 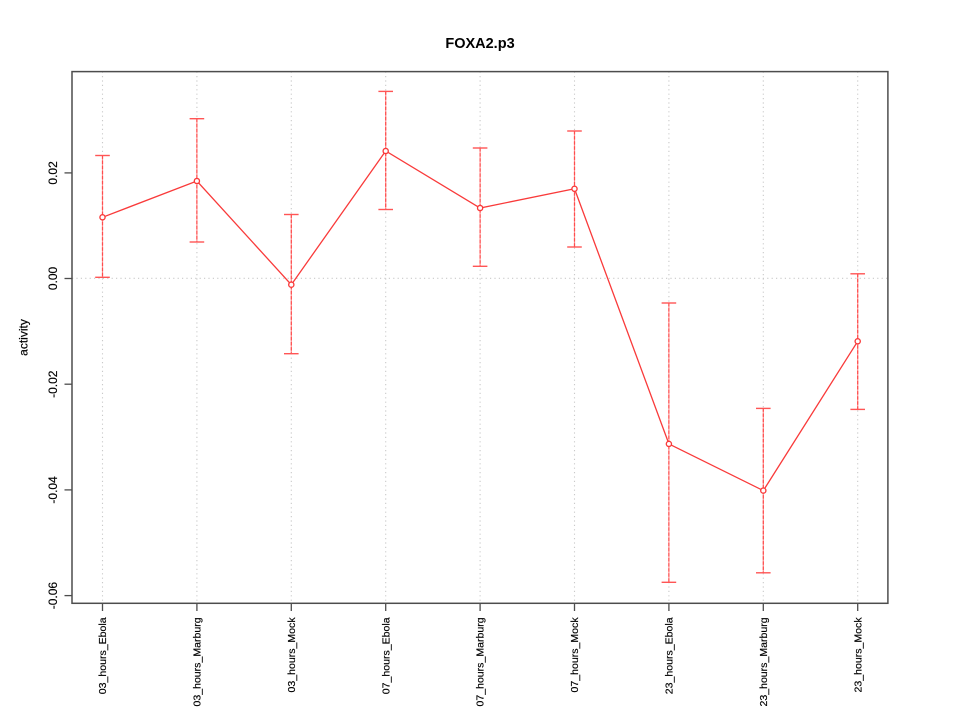 I want to click on svg-text: 23_hours_Ebola, so click(x=670, y=655).